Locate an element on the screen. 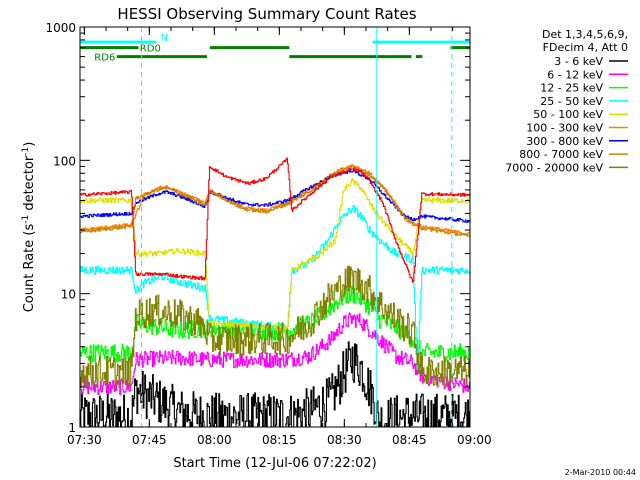 This screenshot has height=480, width=640. x-tick-label: 08:45 is located at coordinates (409, 440).